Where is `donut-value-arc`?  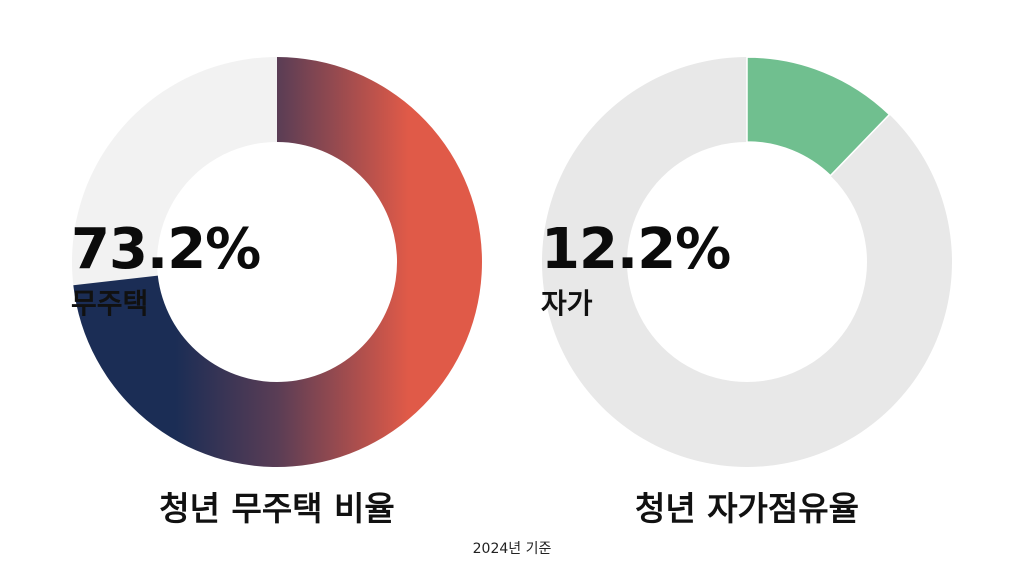 donut-value-arc is located at coordinates (818, 116).